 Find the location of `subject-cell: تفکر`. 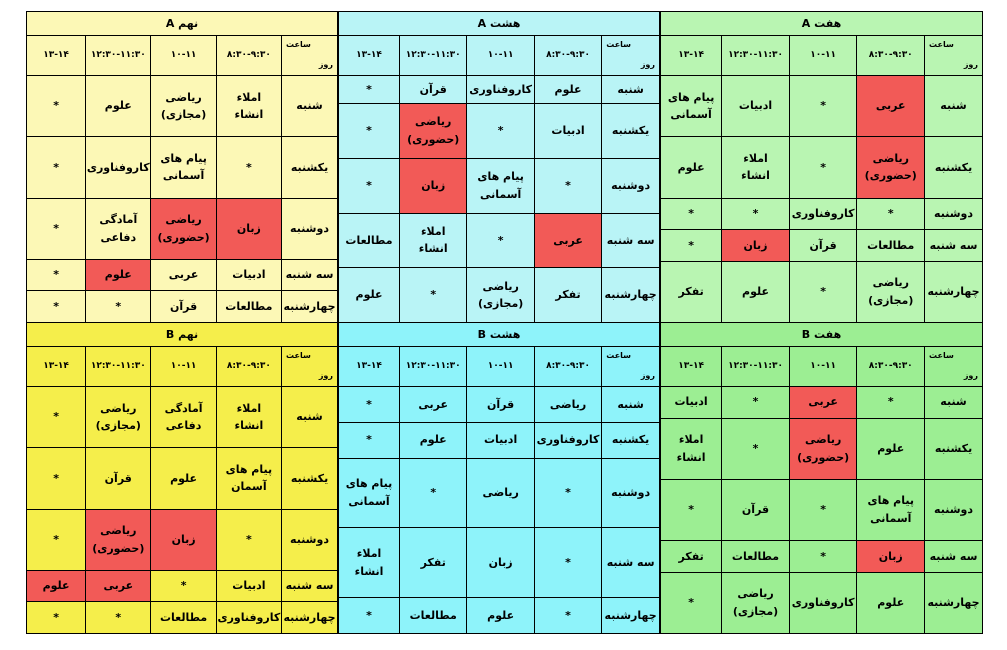

subject-cell: تفکر is located at coordinates (568, 295).